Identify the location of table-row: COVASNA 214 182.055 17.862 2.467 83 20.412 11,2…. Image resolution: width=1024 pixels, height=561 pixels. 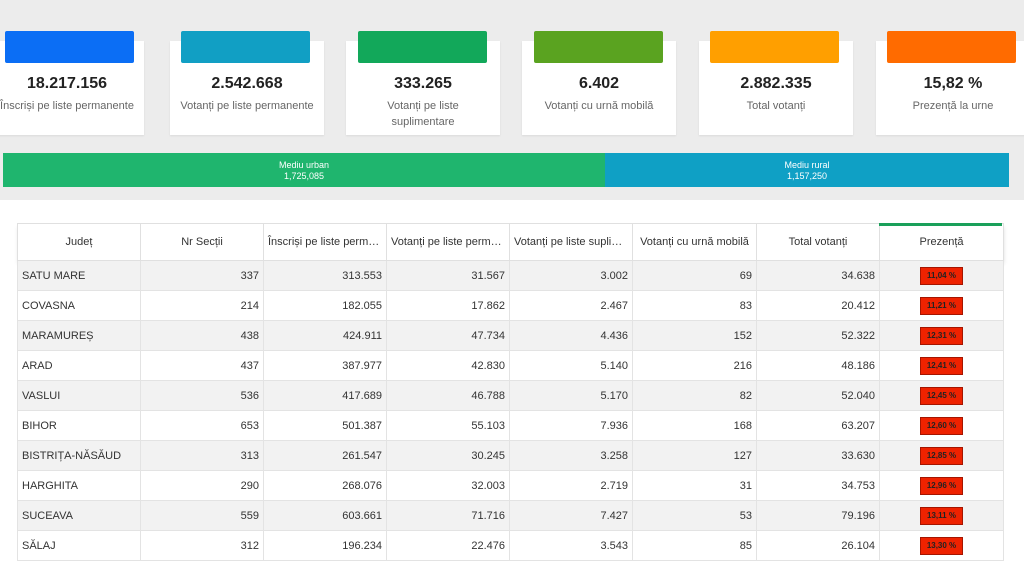
(510, 305).